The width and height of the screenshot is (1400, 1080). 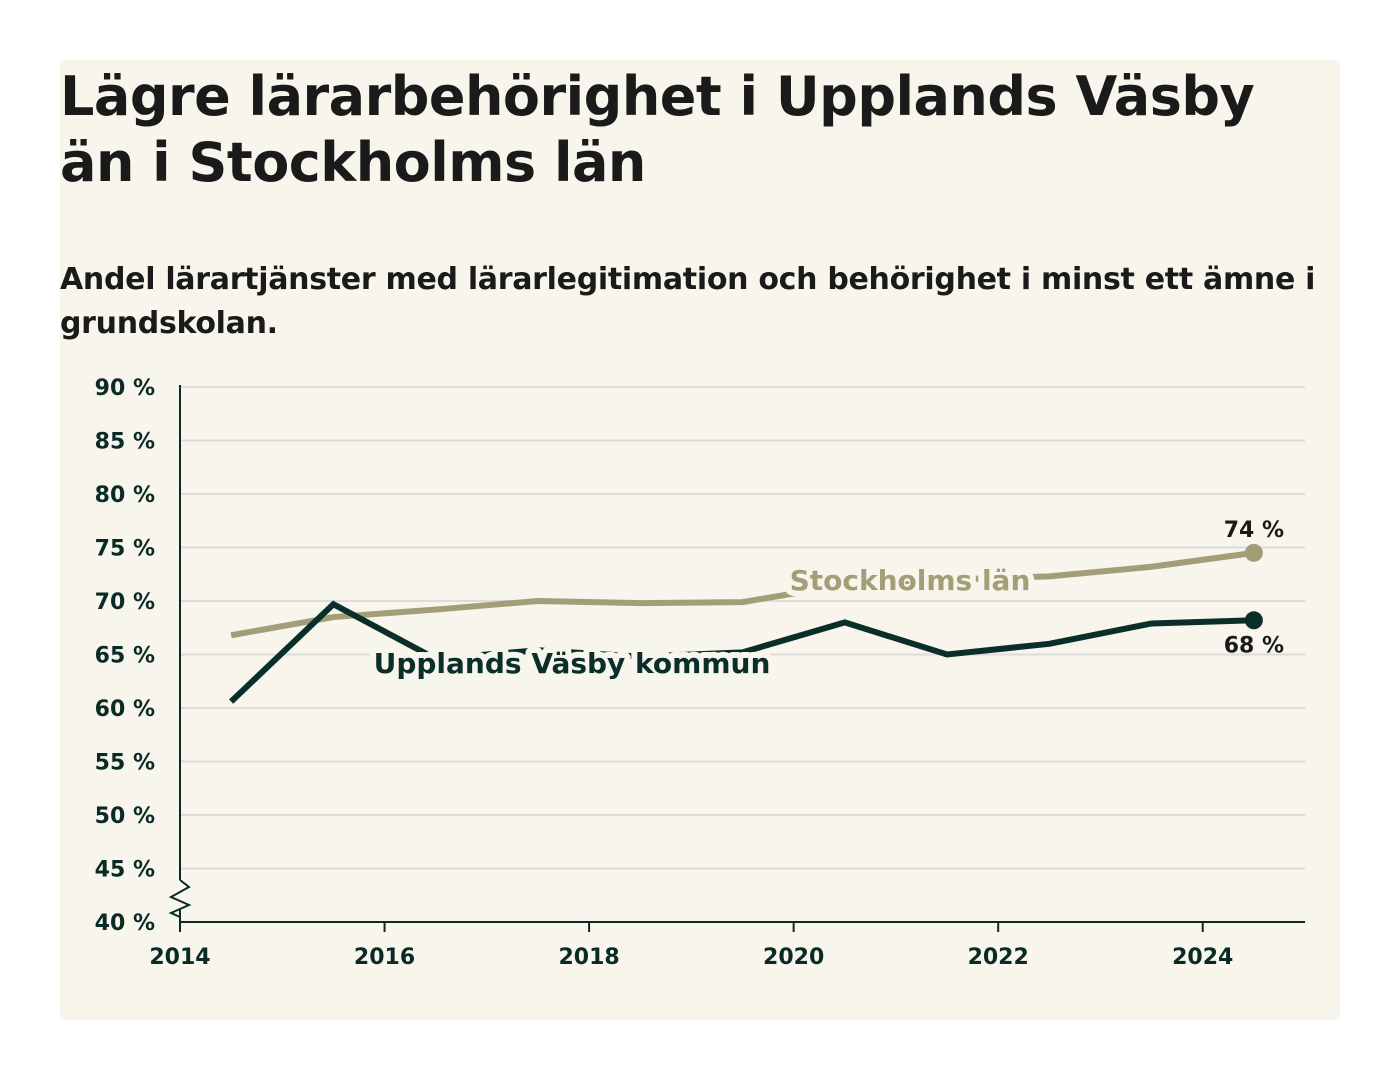 I want to click on y-tick-label: 60 %, so click(x=125, y=709).